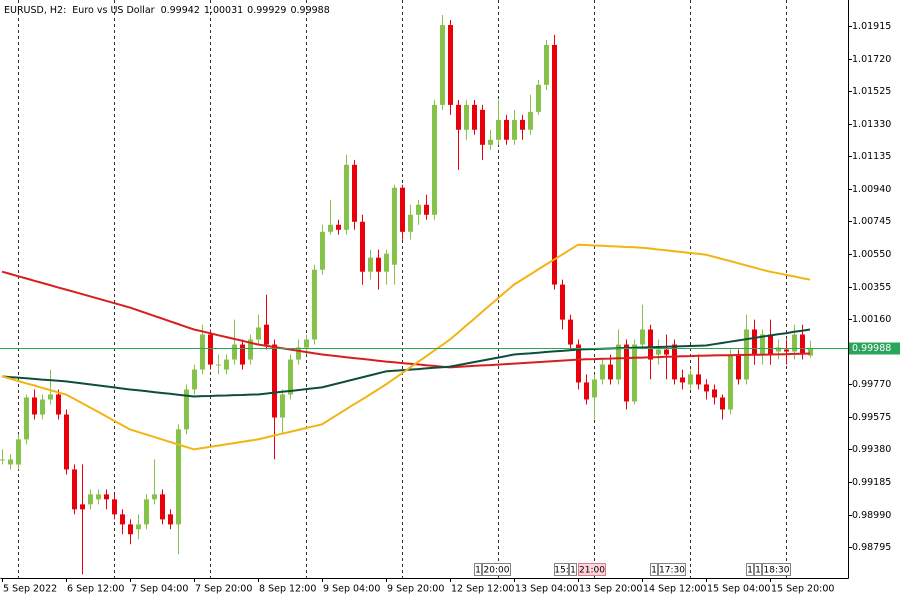 The image size is (900, 604). I want to click on x-tick-label: 9 Sep 20:00, so click(415, 589).